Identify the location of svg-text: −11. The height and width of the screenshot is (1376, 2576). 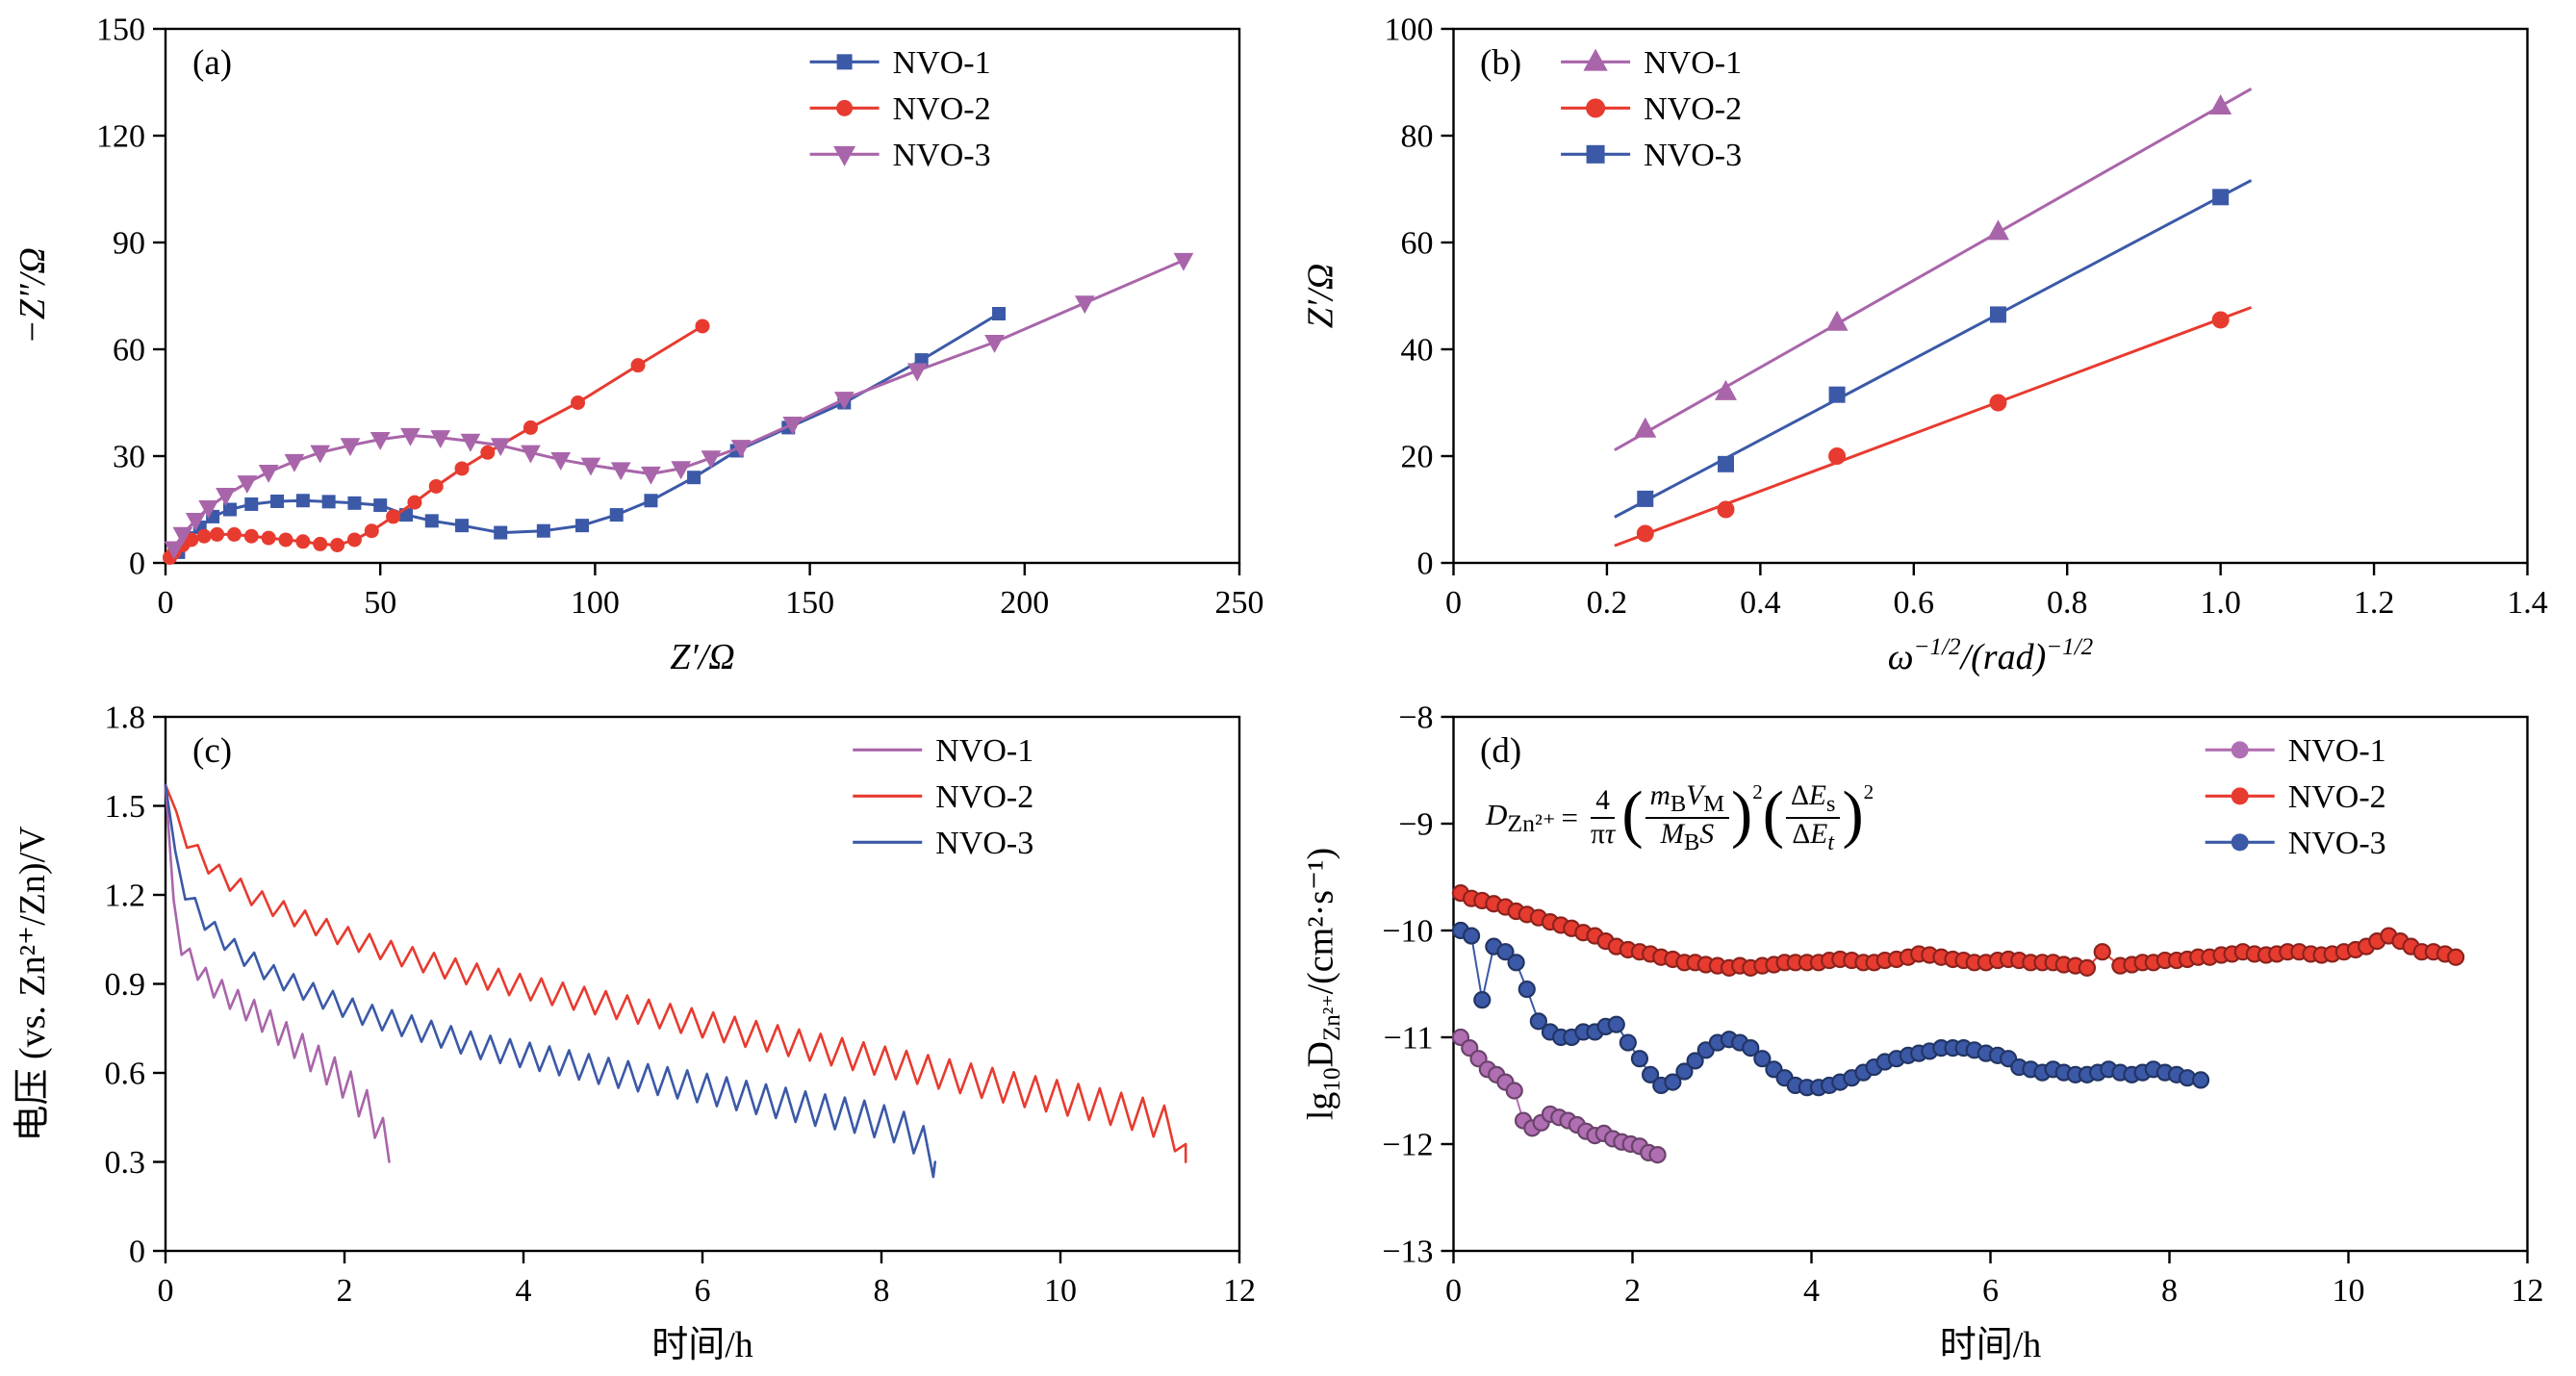
(1409, 1039).